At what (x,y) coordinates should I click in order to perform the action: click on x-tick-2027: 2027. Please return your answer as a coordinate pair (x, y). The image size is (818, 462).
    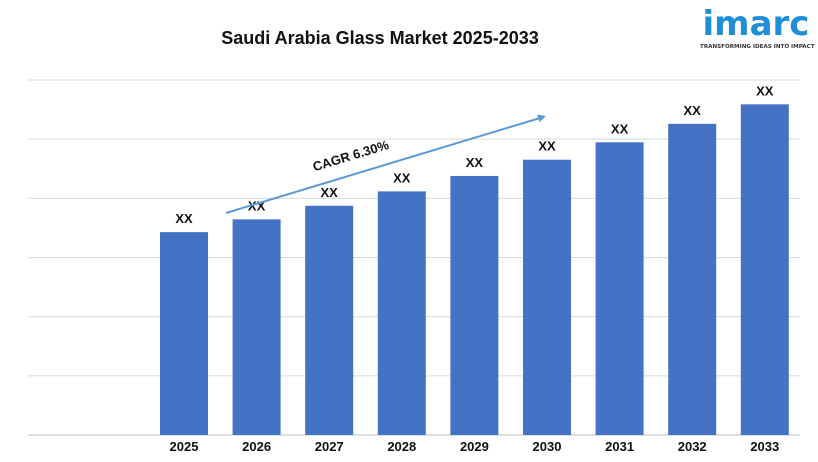
    Looking at the image, I should click on (329, 446).